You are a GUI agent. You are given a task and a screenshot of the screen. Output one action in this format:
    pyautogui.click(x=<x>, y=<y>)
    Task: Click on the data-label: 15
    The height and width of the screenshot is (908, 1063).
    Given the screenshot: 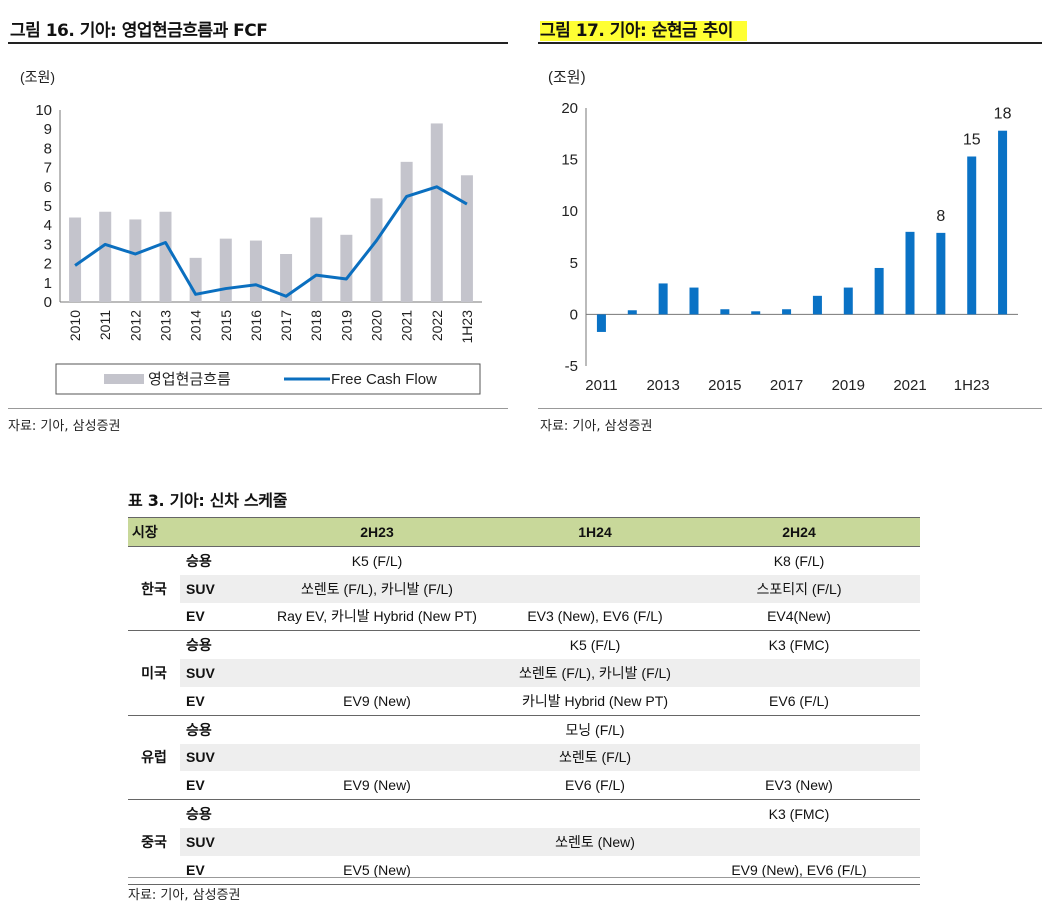 What is the action you would take?
    pyautogui.click(x=972, y=140)
    